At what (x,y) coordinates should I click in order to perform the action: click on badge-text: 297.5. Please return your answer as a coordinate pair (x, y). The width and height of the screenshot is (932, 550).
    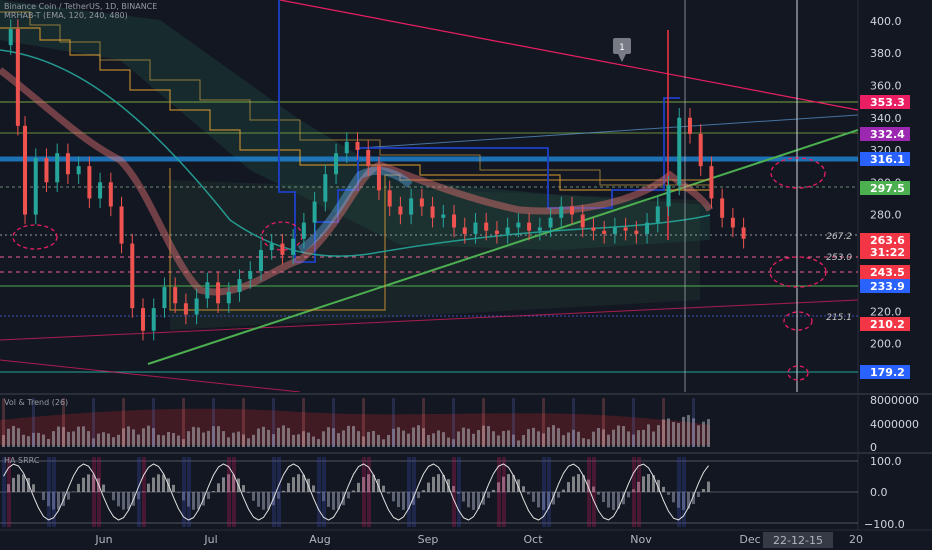
    Looking at the image, I should click on (887, 188).